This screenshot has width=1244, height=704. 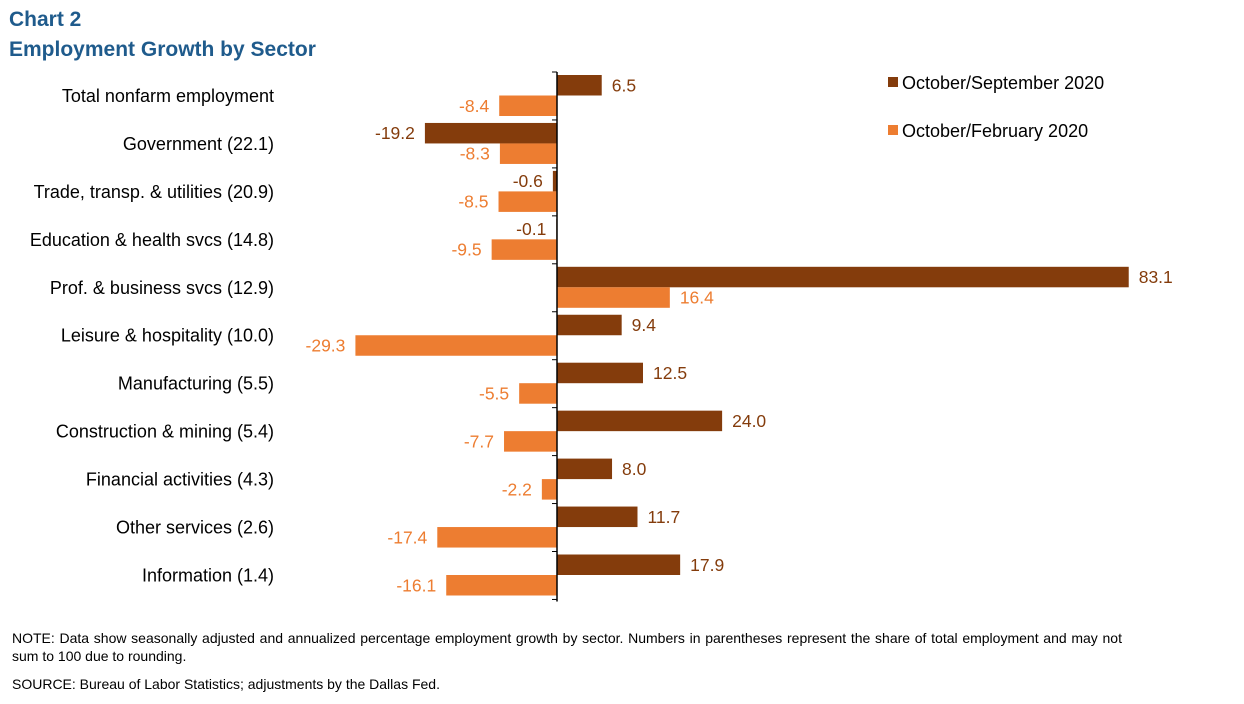 What do you see at coordinates (663, 517) in the screenshot?
I see `data-label: 11.7` at bounding box center [663, 517].